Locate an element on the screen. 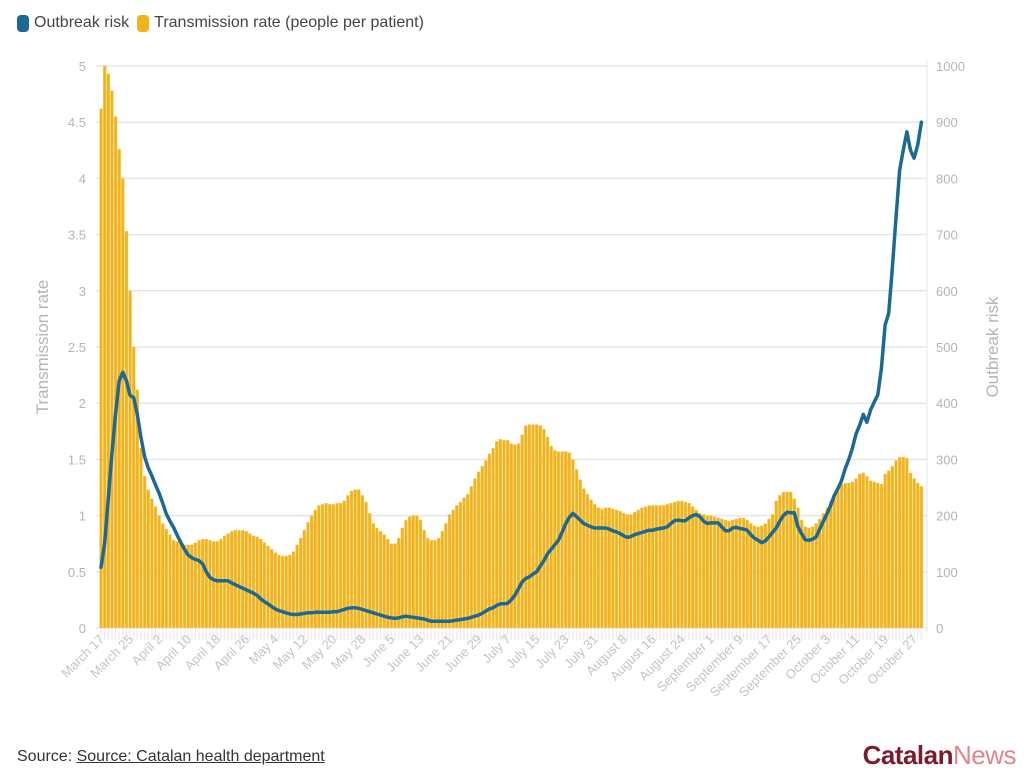 This screenshot has width=1024, height=782. right-tick-label: 700 is located at coordinates (947, 235).